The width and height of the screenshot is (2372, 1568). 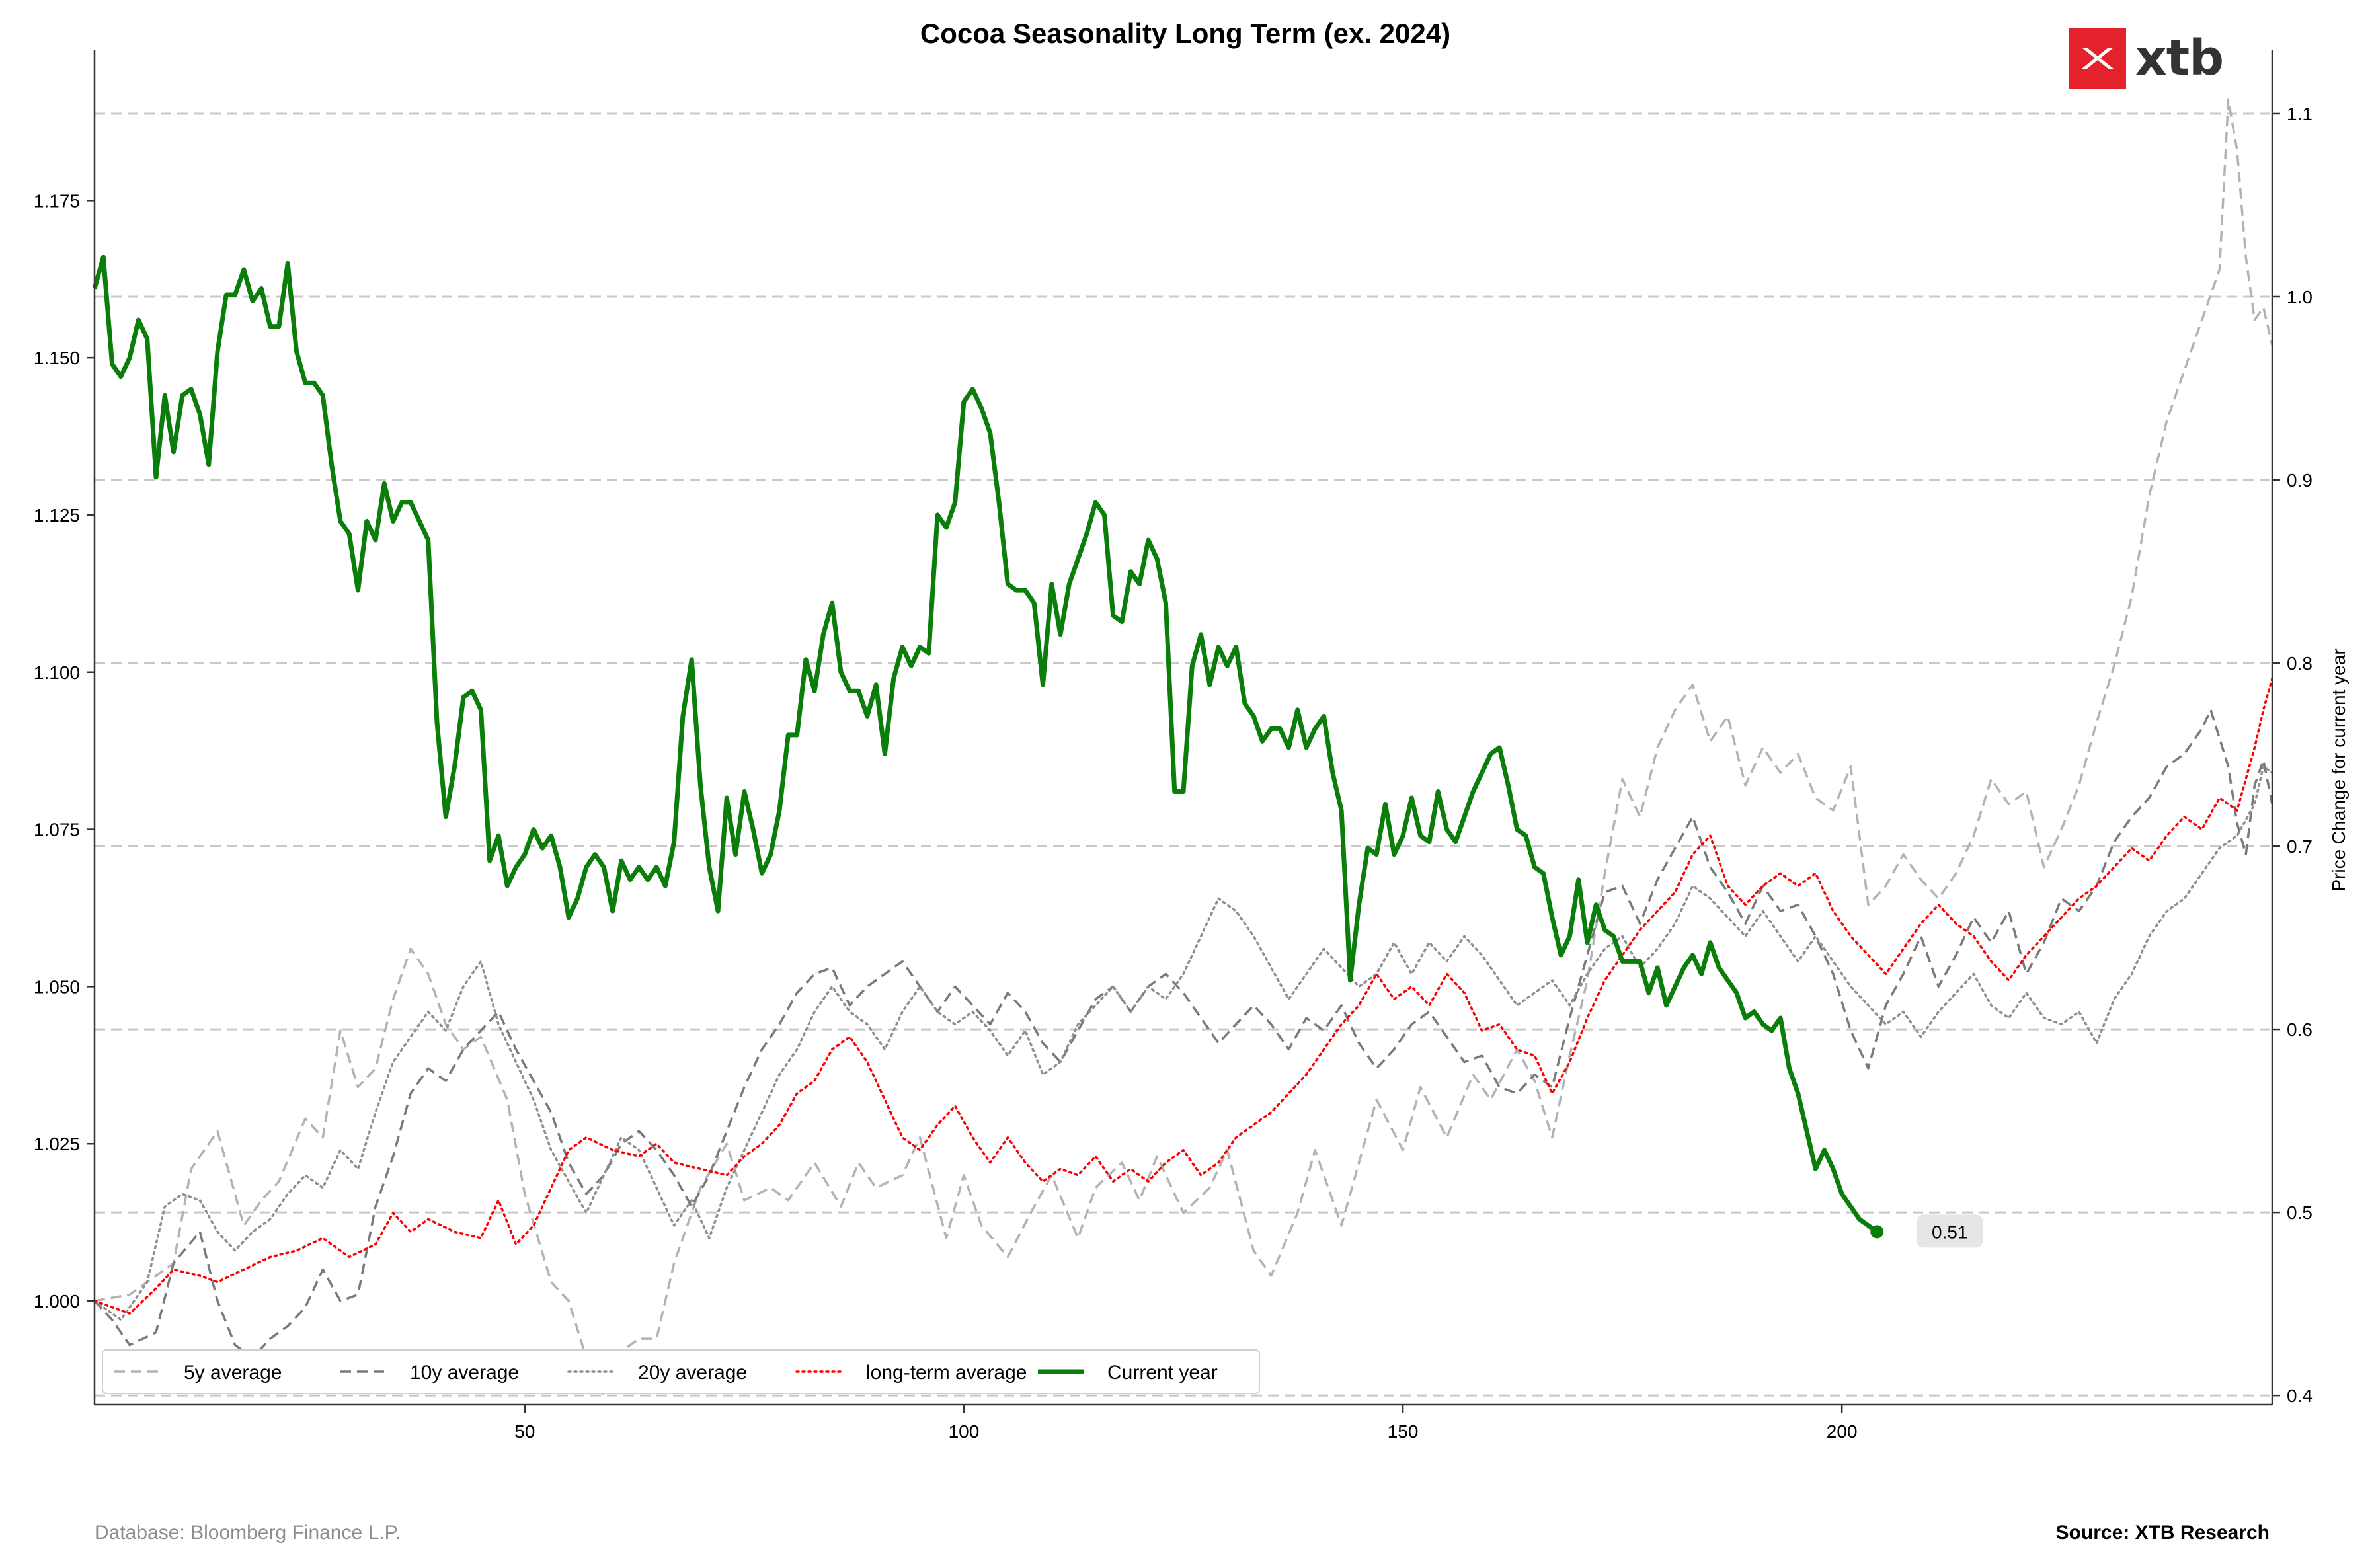 I want to click on end-value-label: 0.51, so click(x=1950, y=1232).